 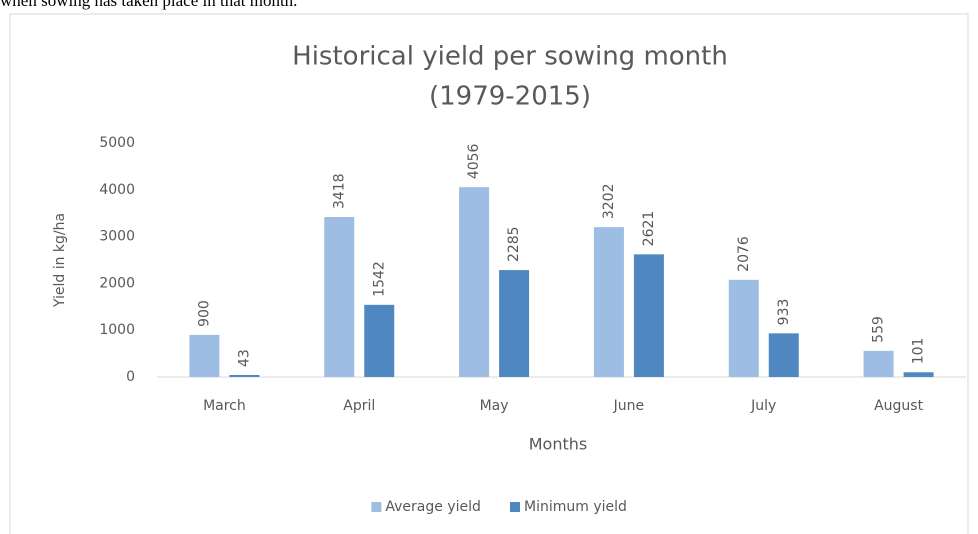 I want to click on data-label: 3202, so click(x=609, y=202).